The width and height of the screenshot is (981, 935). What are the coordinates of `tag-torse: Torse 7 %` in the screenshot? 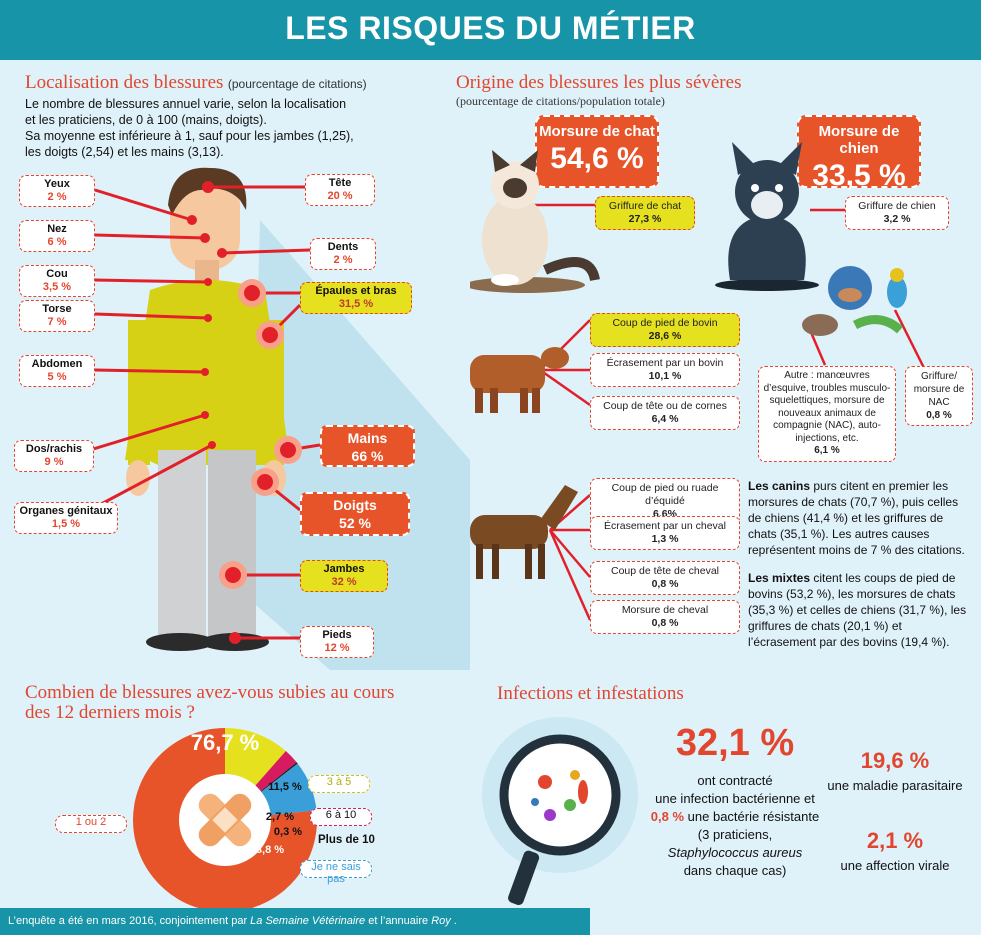 It's located at (57, 316).